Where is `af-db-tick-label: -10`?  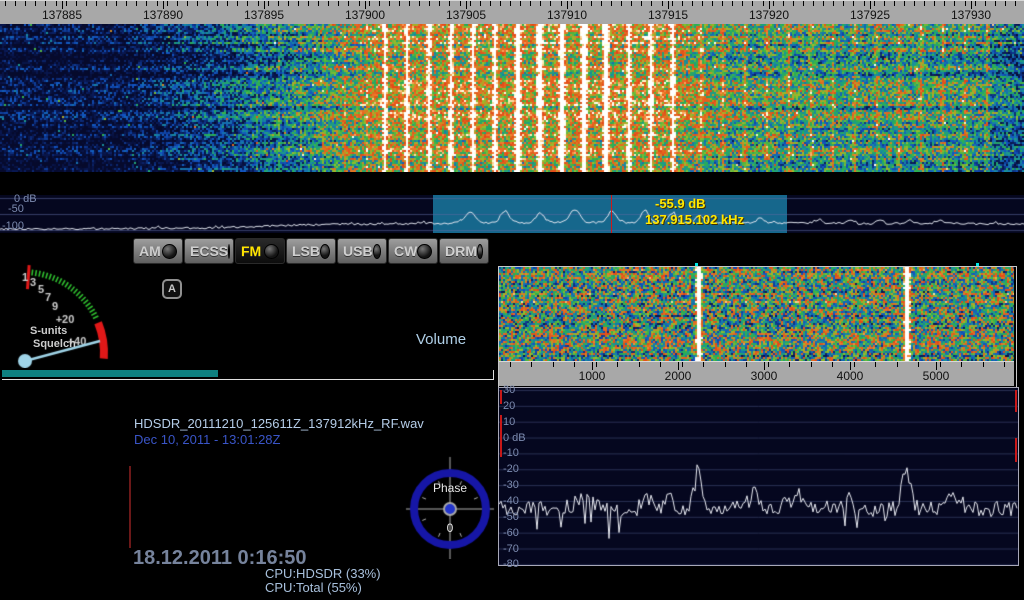 af-db-tick-label: -10 is located at coordinates (511, 453).